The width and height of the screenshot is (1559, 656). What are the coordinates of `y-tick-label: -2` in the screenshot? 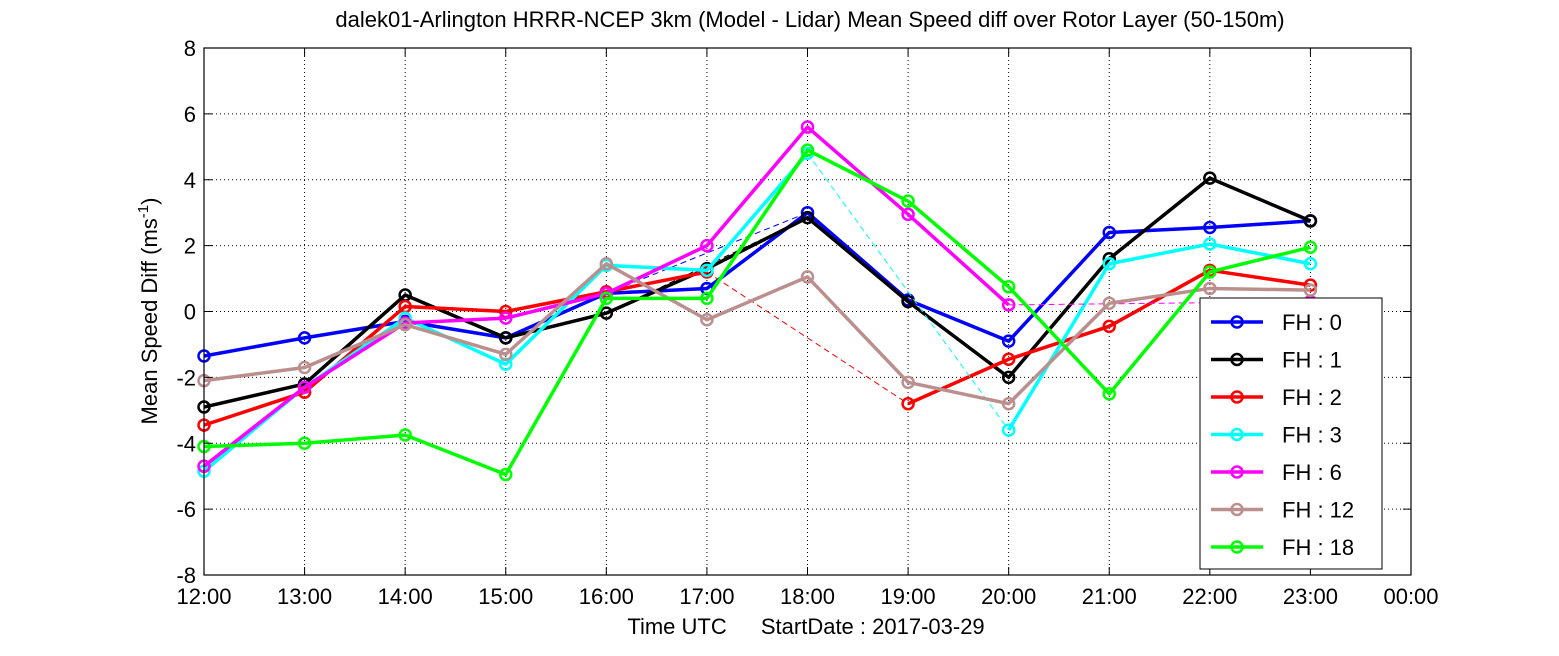 It's located at (186, 377).